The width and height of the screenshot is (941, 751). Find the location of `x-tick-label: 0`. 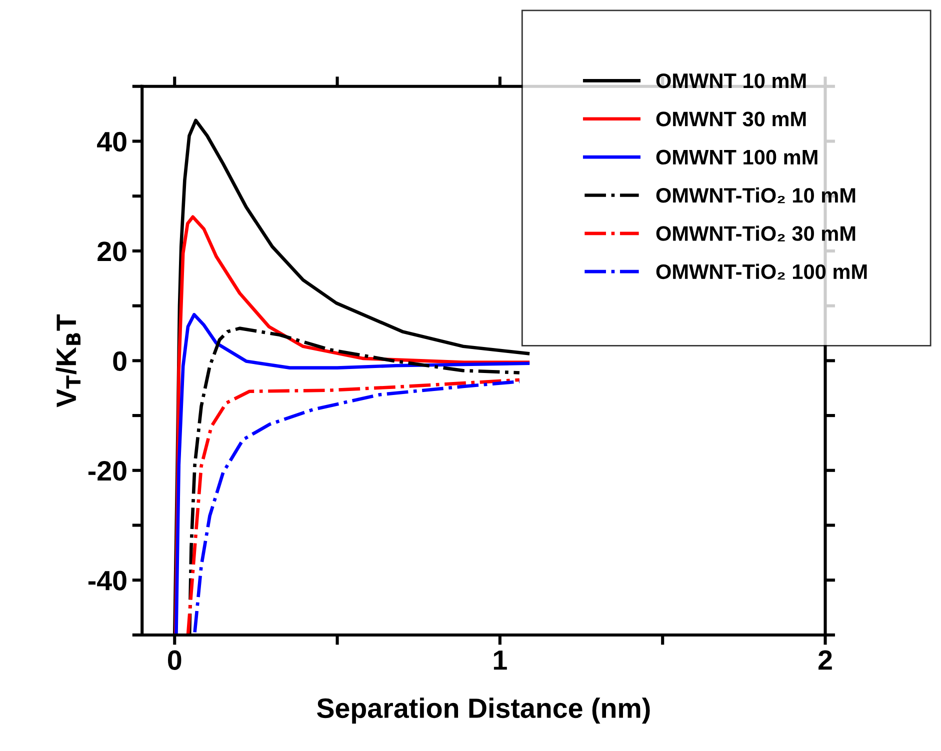

x-tick-label: 0 is located at coordinates (175, 660).